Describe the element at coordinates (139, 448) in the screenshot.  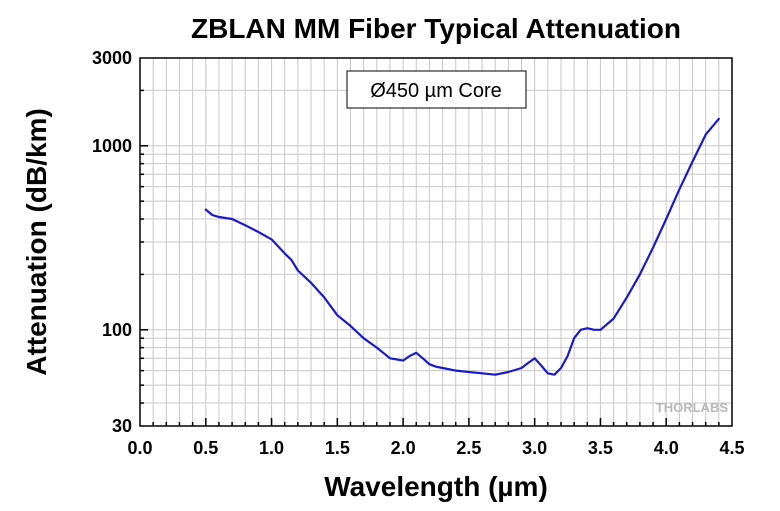
I see `x-tick-label: 0.0` at that location.